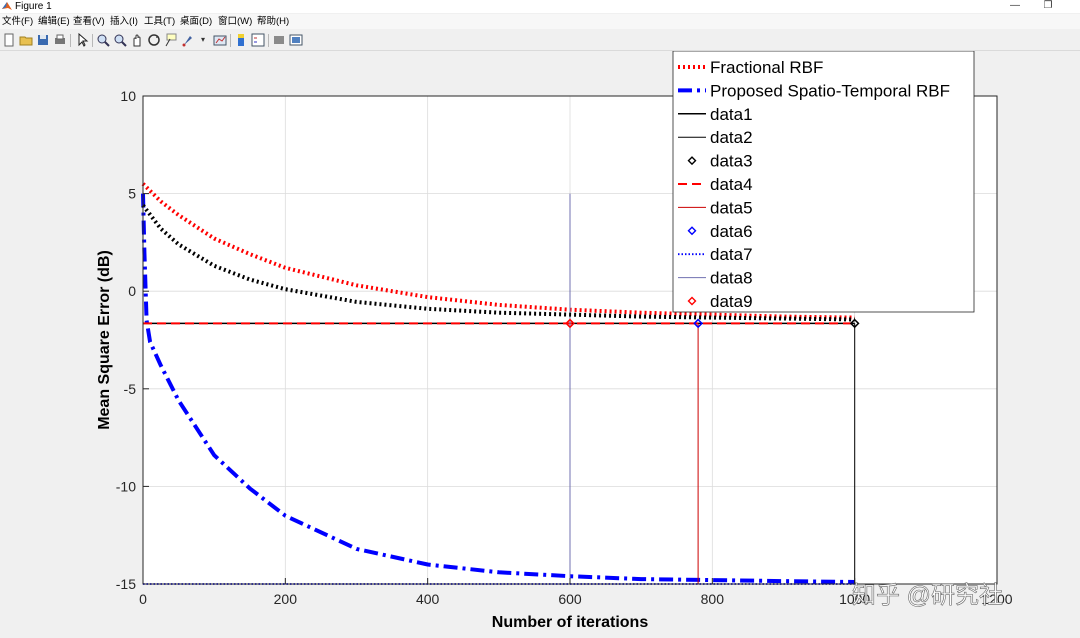  What do you see at coordinates (540, 40) in the screenshot?
I see `toolbar: ▾` at bounding box center [540, 40].